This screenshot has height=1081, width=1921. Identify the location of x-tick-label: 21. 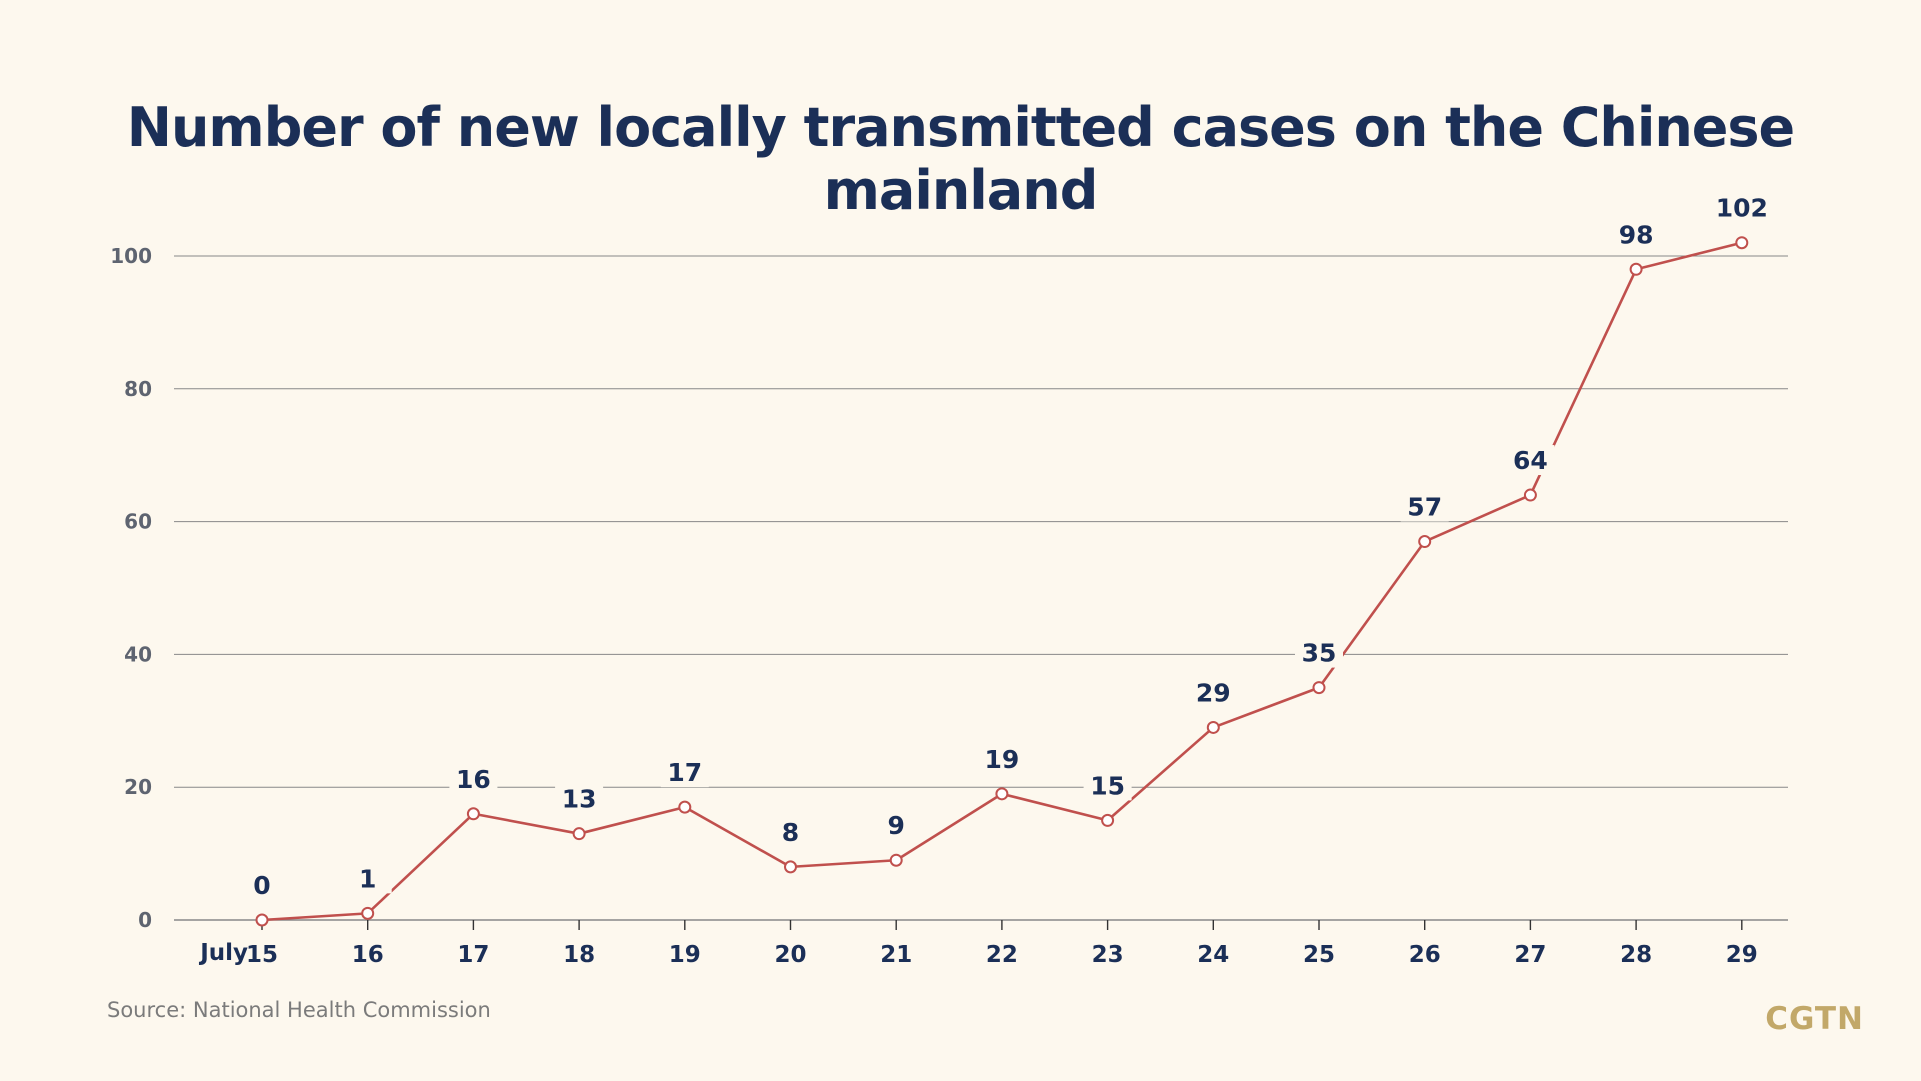
(896, 955).